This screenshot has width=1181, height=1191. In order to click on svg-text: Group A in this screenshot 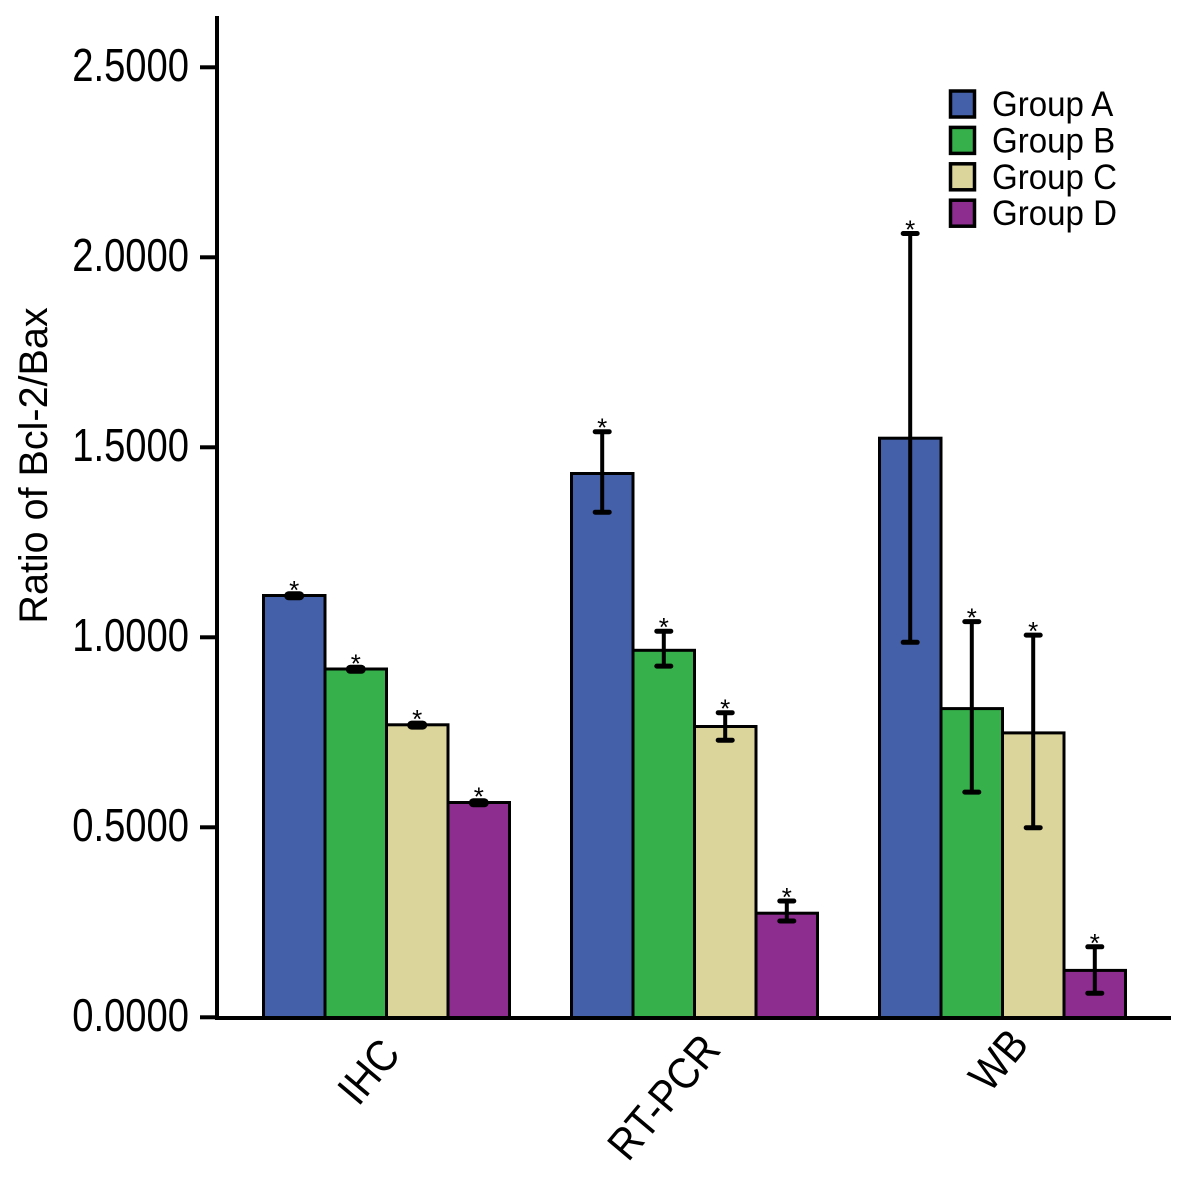, I will do `click(1053, 104)`.